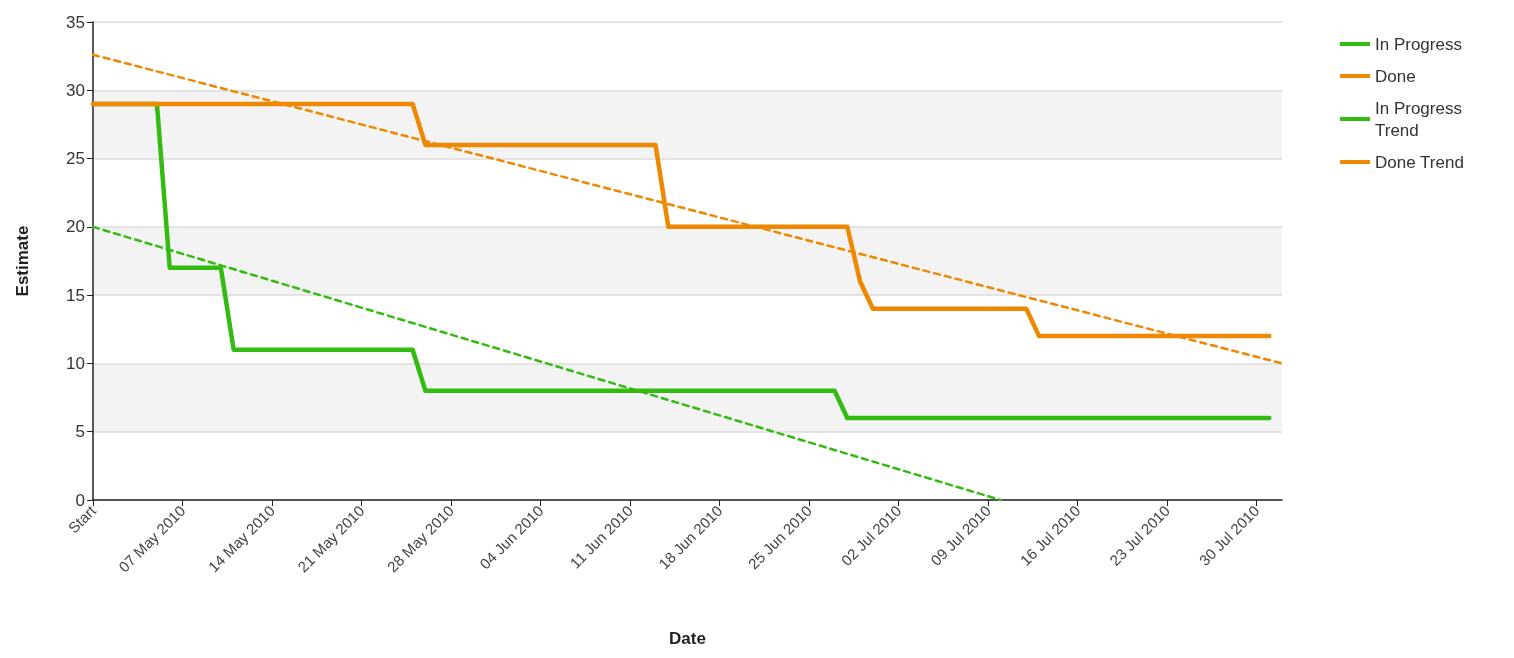  I want to click on y-axis-title: Estimate, so click(22, 261).